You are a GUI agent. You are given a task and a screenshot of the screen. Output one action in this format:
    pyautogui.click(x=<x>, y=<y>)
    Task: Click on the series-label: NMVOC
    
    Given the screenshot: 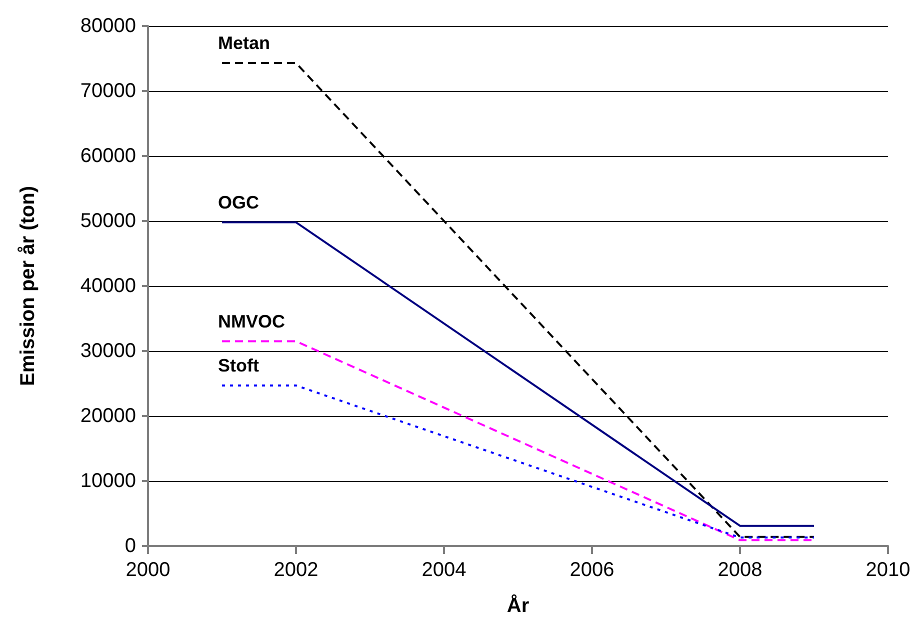 What is the action you would take?
    pyautogui.click(x=251, y=321)
    